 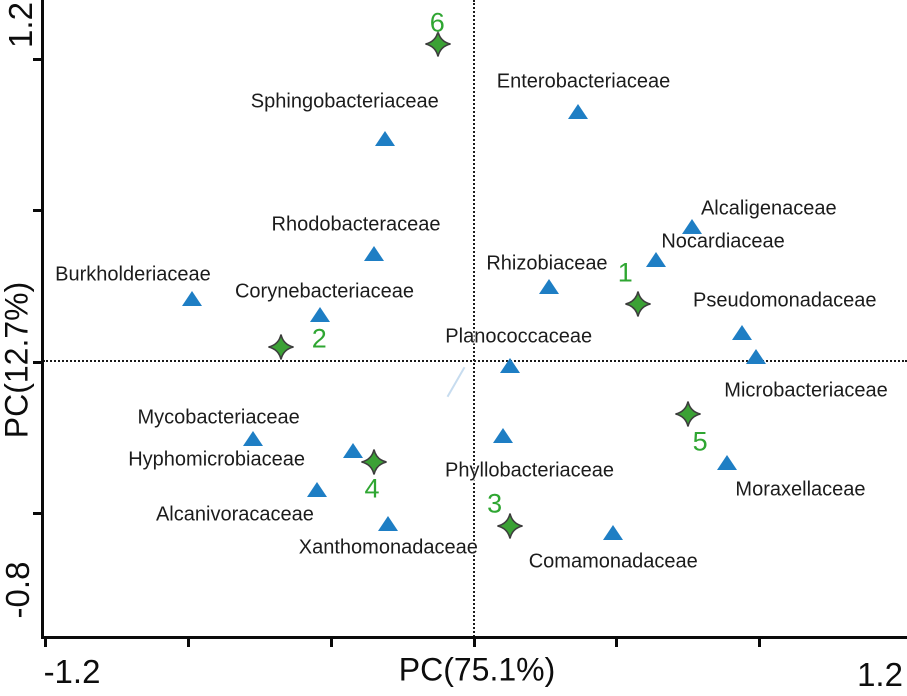 What do you see at coordinates (474, 318) in the screenshot?
I see `zero-line-vertical` at bounding box center [474, 318].